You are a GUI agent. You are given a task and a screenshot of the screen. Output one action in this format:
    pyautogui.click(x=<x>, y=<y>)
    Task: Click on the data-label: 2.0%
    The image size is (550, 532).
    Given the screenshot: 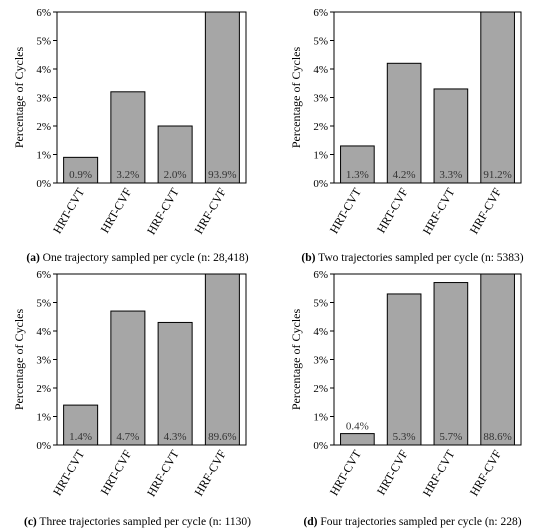 What is the action you would take?
    pyautogui.click(x=175, y=175)
    